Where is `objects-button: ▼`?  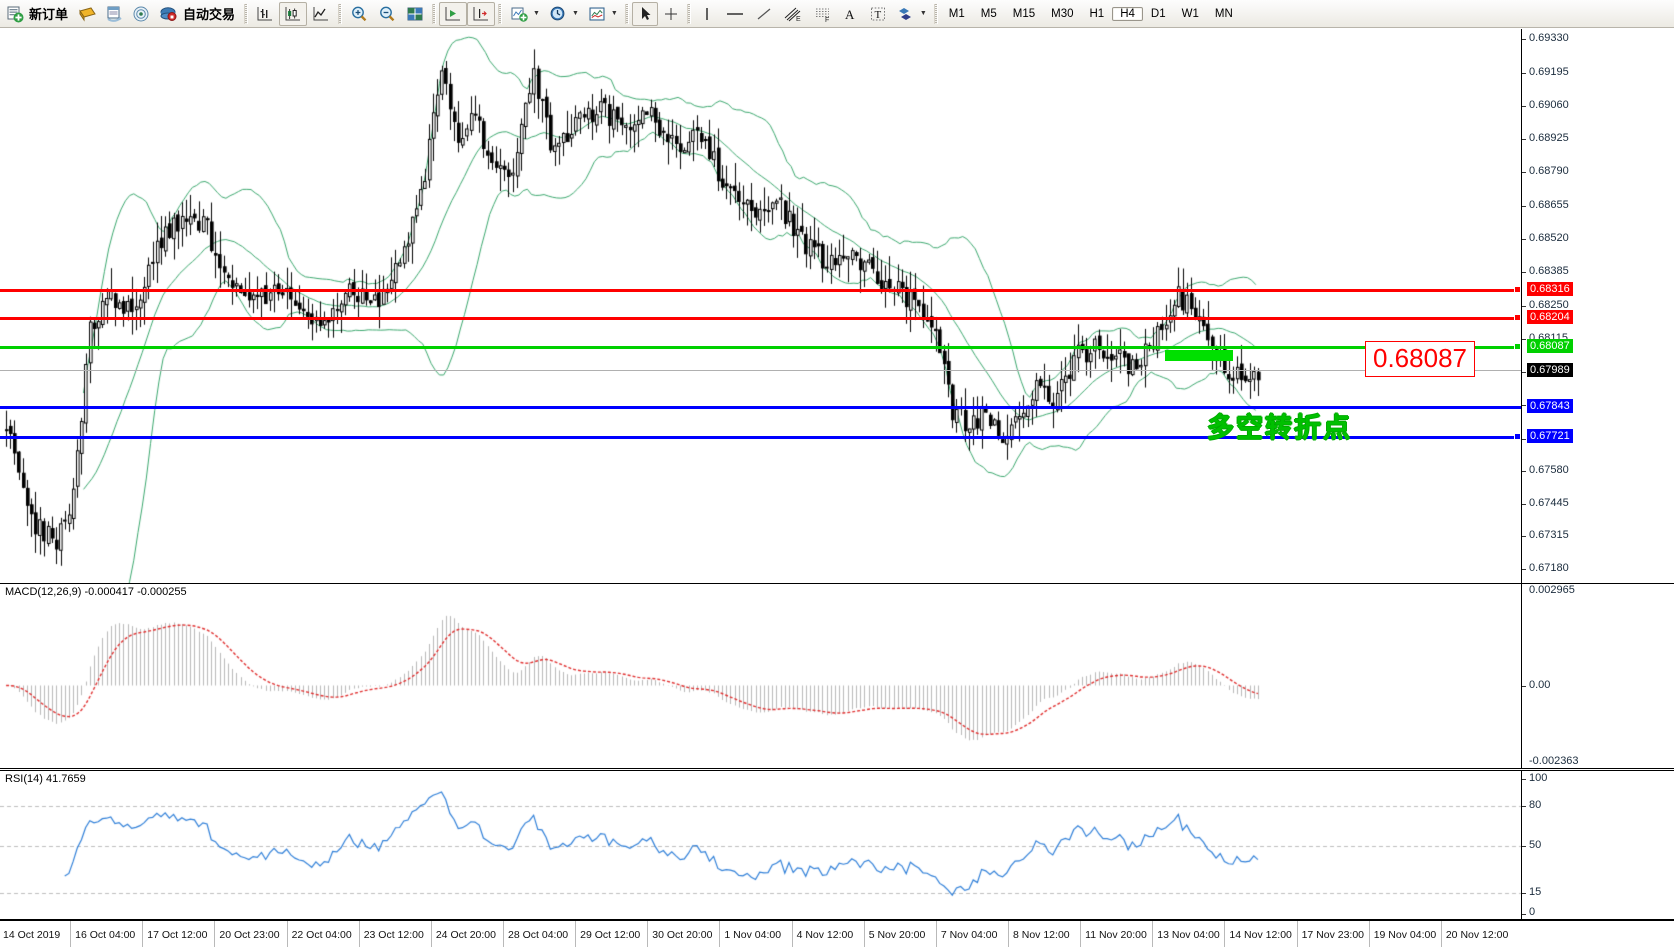 objects-button: ▼ is located at coordinates (911, 14).